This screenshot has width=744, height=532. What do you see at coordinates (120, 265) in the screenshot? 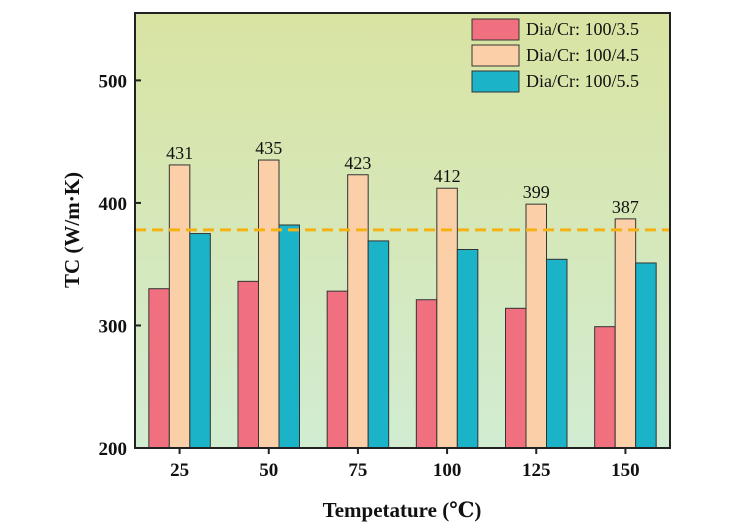
I see `y-axis: 200 300 400 500` at bounding box center [120, 265].